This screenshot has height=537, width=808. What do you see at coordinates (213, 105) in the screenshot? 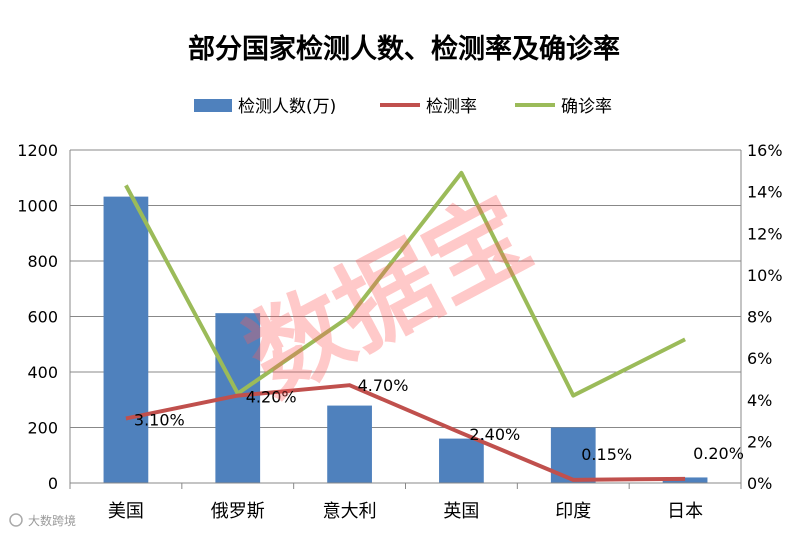
I see `legend-swatch-tests` at bounding box center [213, 105].